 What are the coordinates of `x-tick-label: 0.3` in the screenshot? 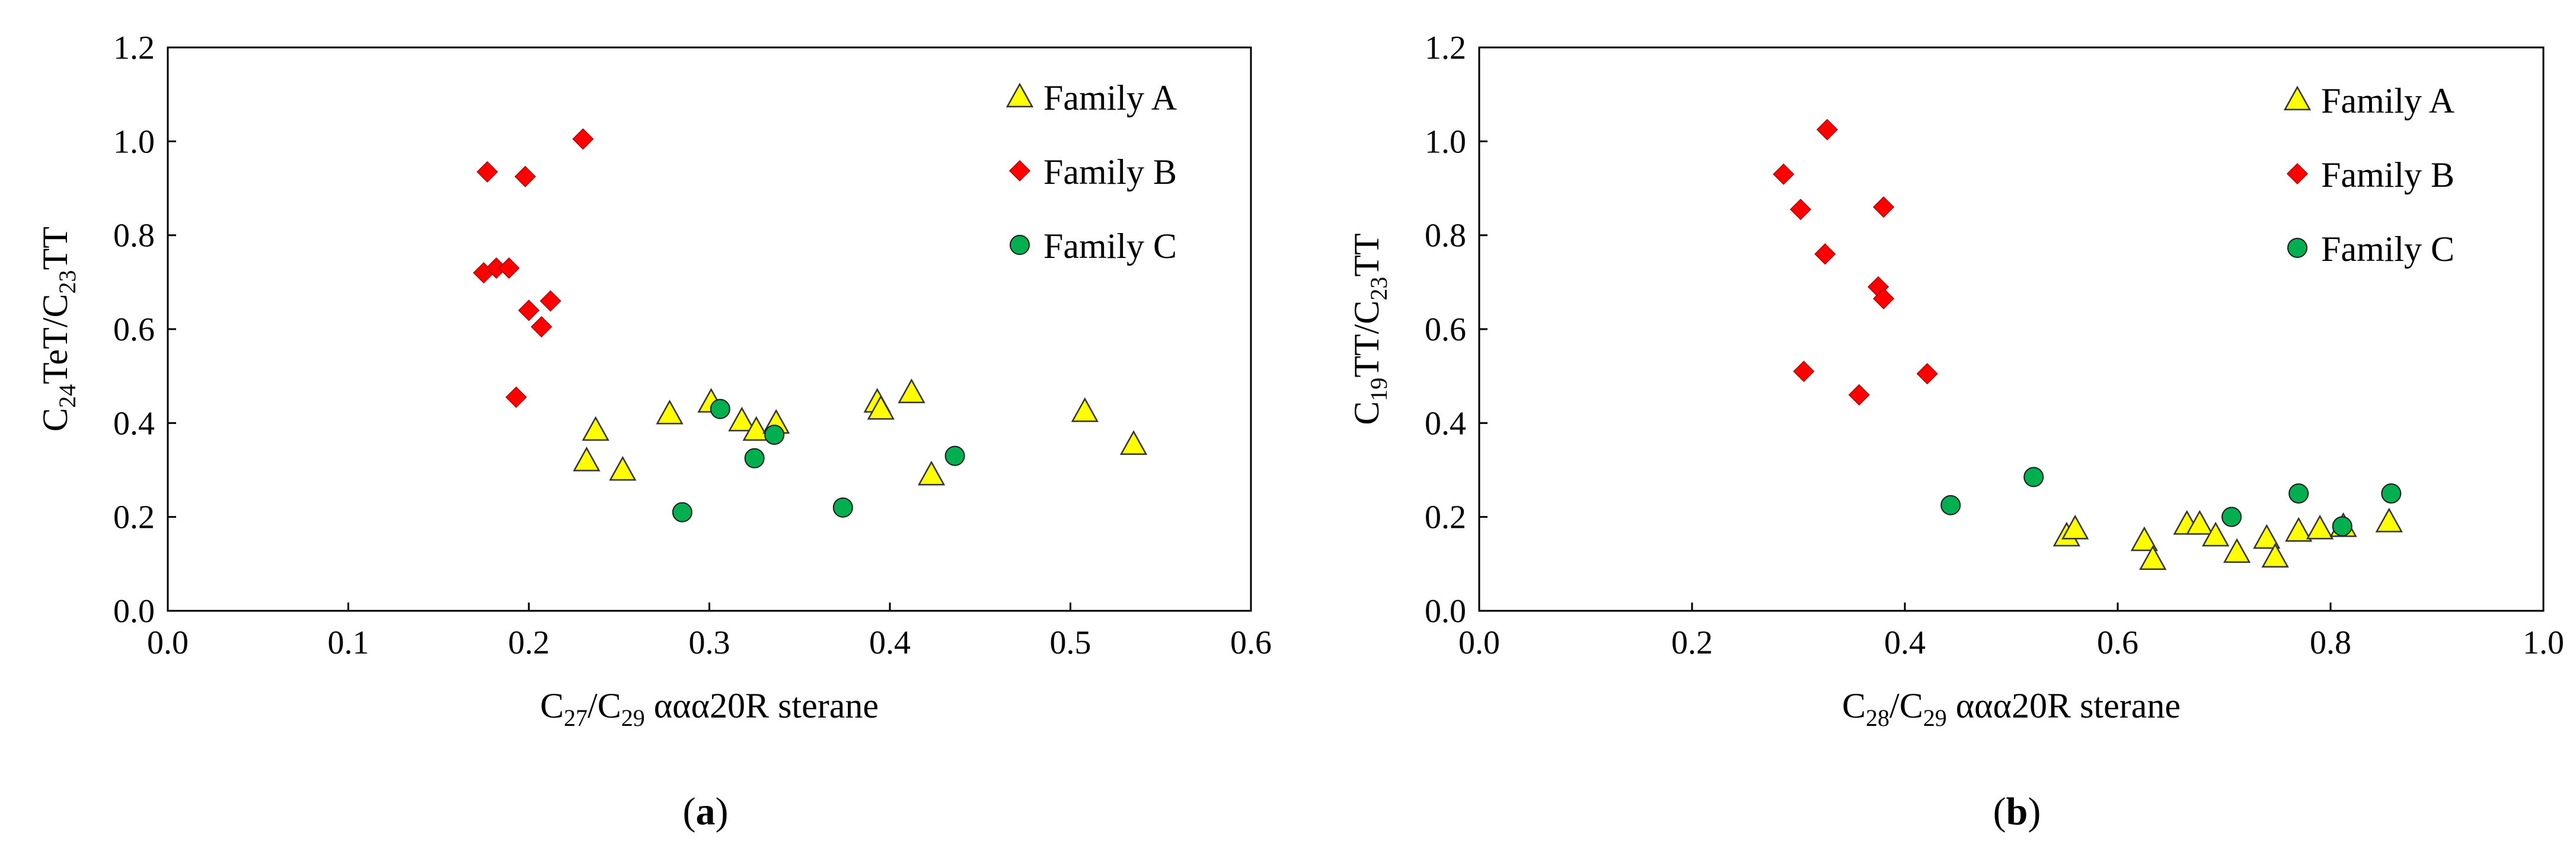 It's located at (709, 642).